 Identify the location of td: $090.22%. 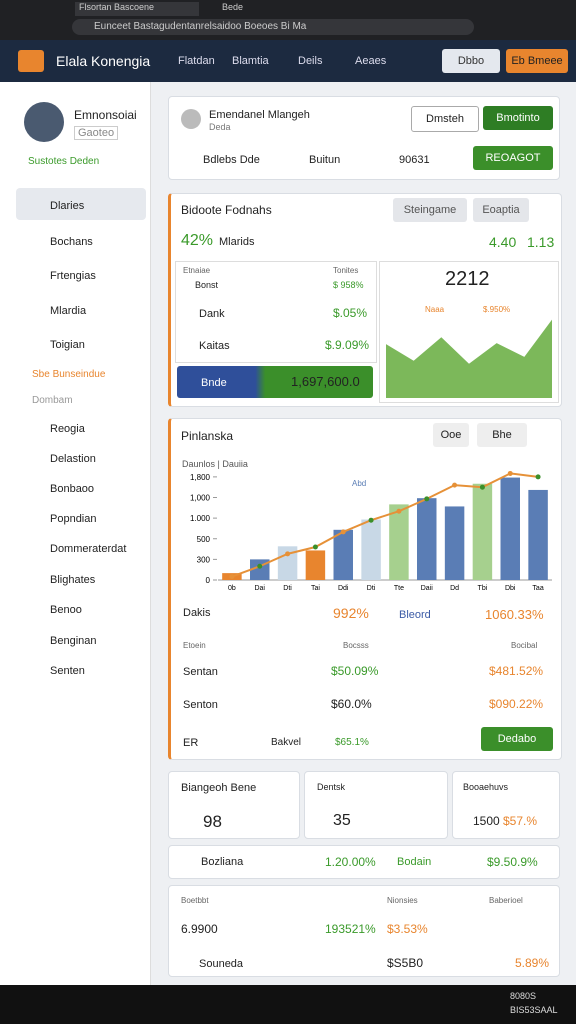
(516, 704).